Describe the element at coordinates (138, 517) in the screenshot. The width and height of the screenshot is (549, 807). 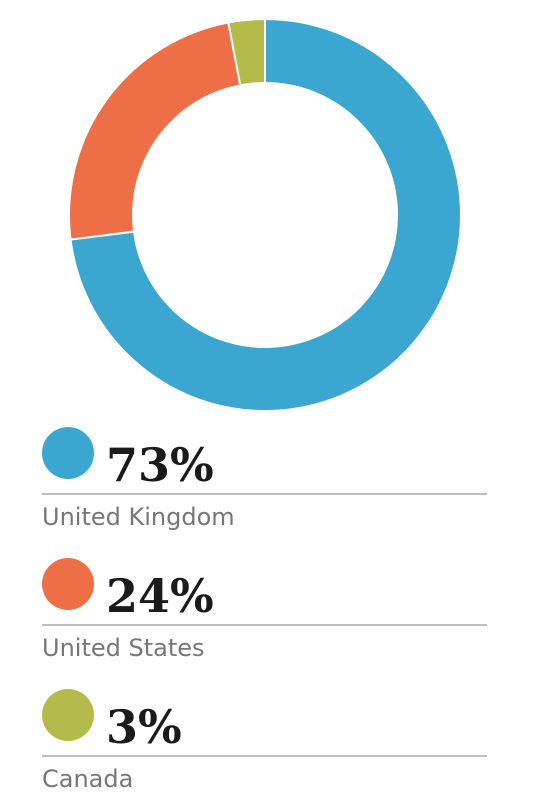
I see `category-label: United Kingdom` at that location.